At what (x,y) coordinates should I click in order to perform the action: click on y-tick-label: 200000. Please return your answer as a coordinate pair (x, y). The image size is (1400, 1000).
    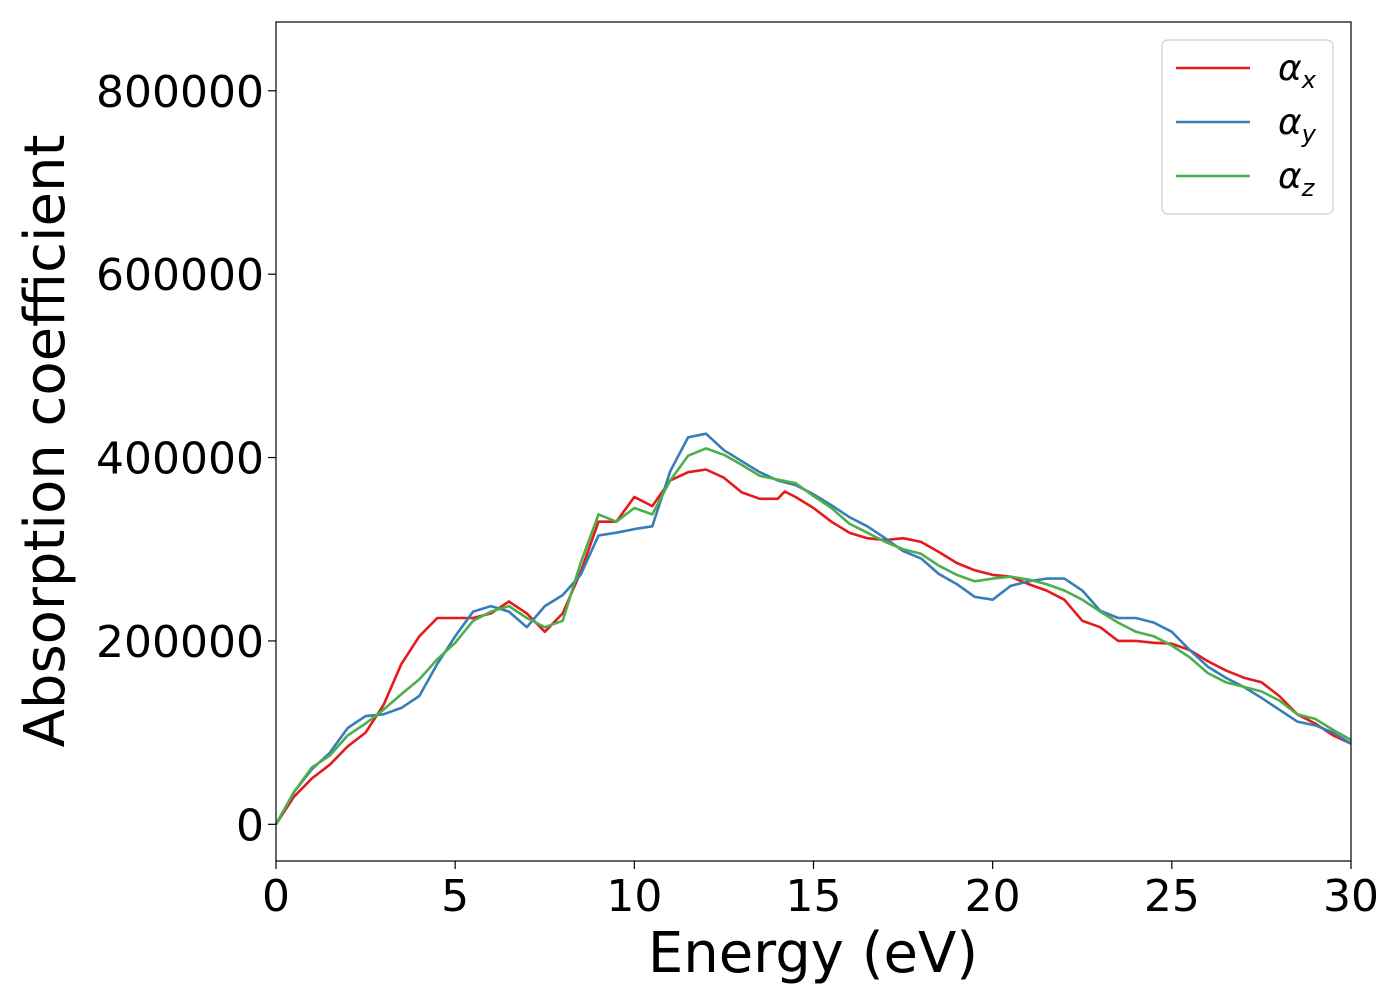
    Looking at the image, I should click on (180, 642).